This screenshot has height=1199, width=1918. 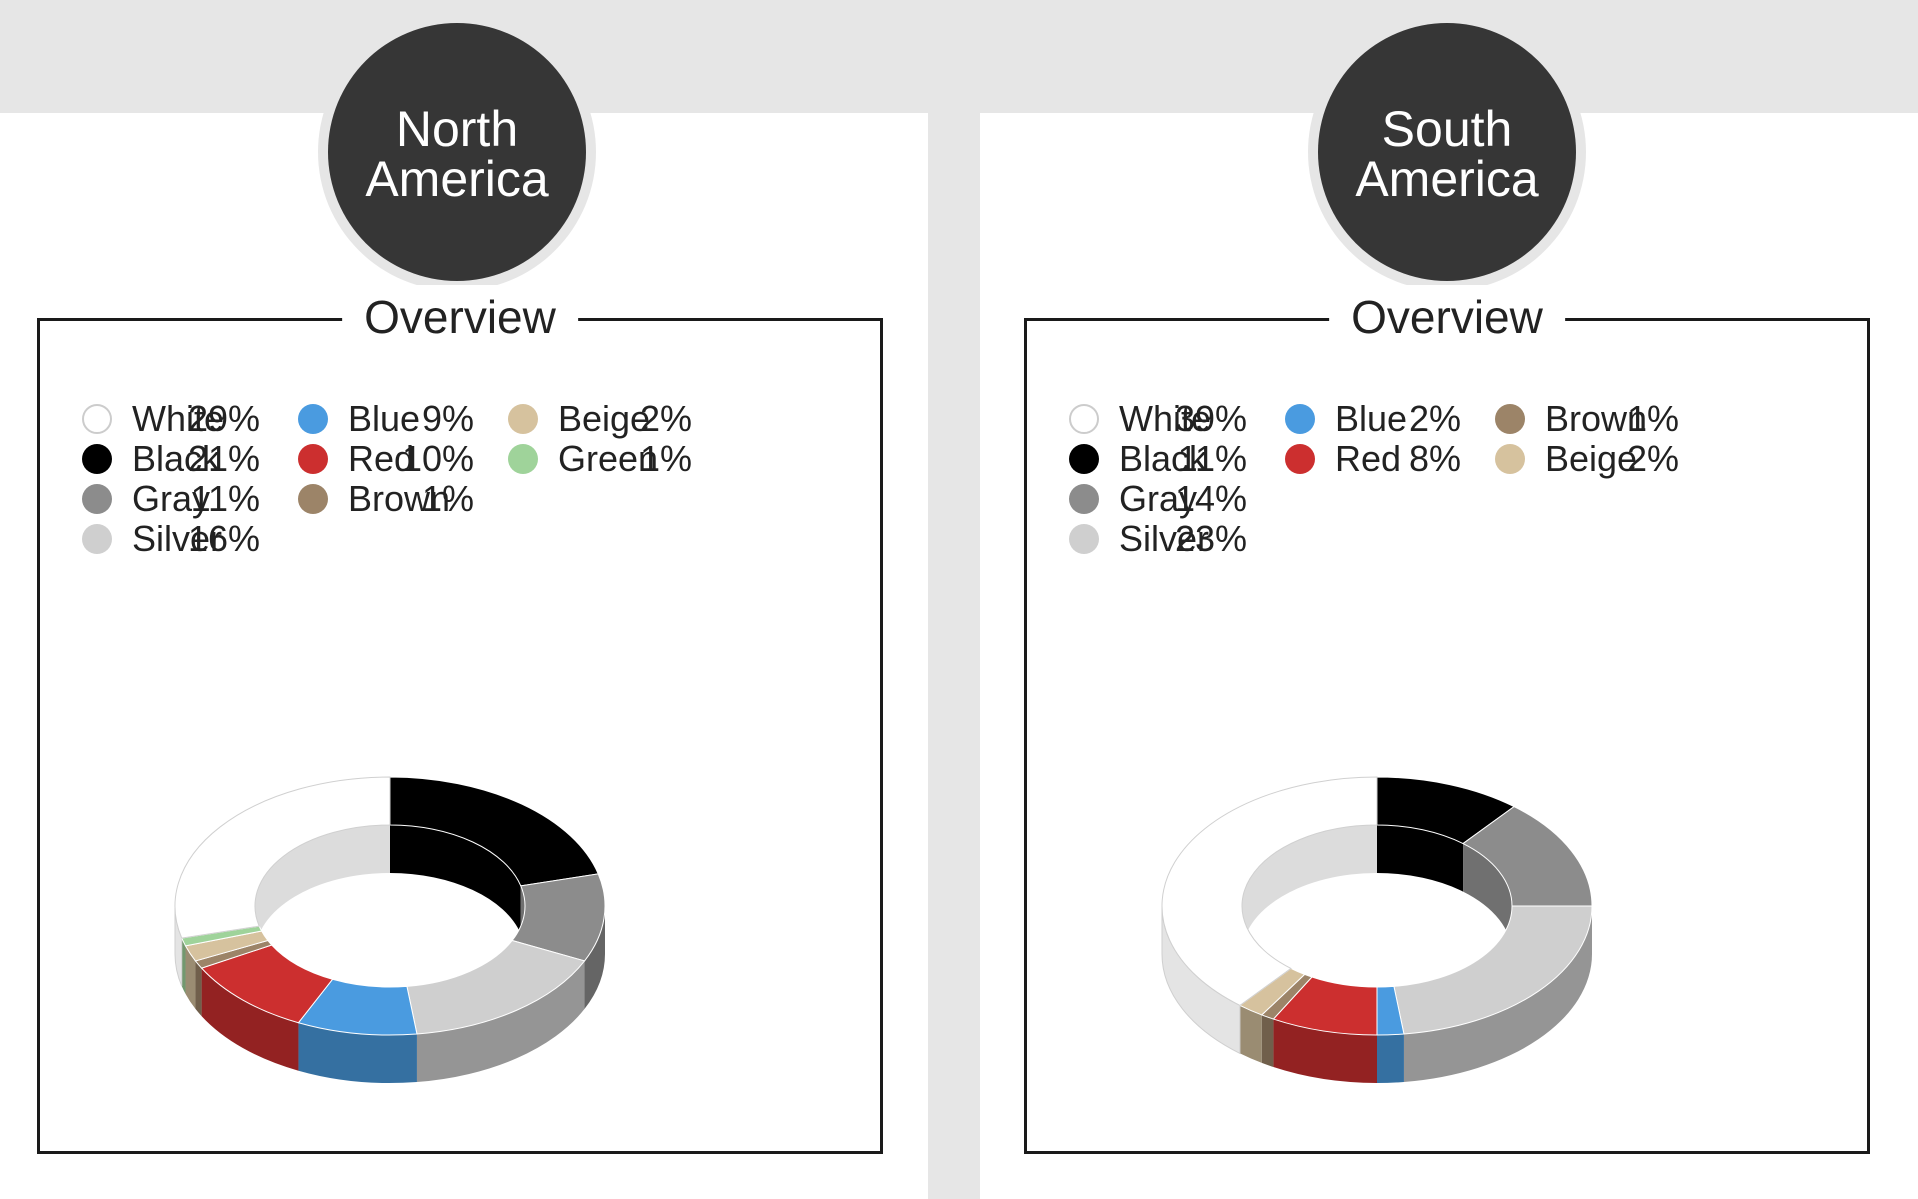 I want to click on region-badge: South America, so click(x=1447, y=152).